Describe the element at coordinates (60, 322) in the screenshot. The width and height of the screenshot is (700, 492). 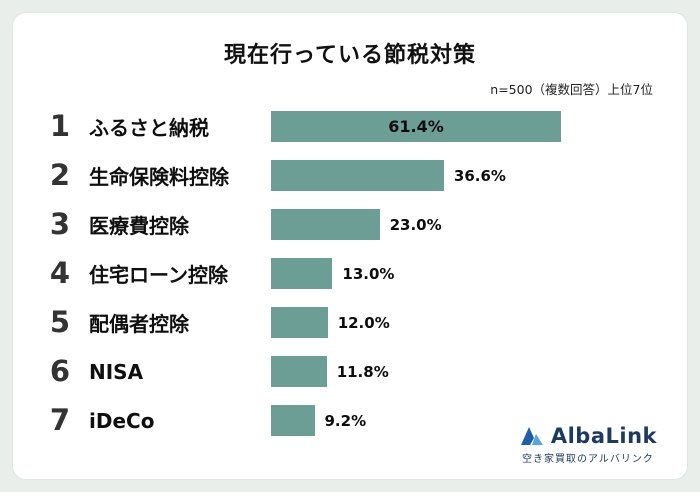
I see `rank-number: 5` at that location.